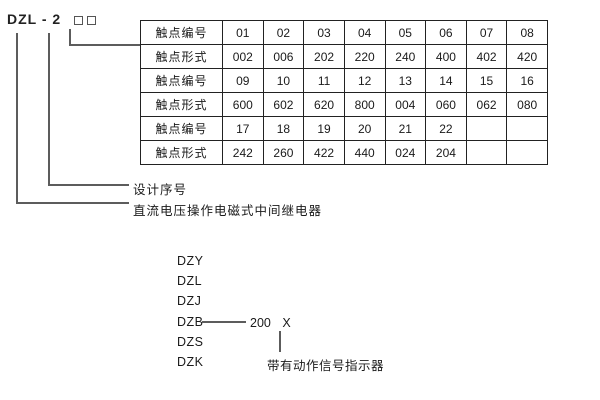  Describe the element at coordinates (283, 152) in the screenshot. I see `table-cell: 260` at that location.